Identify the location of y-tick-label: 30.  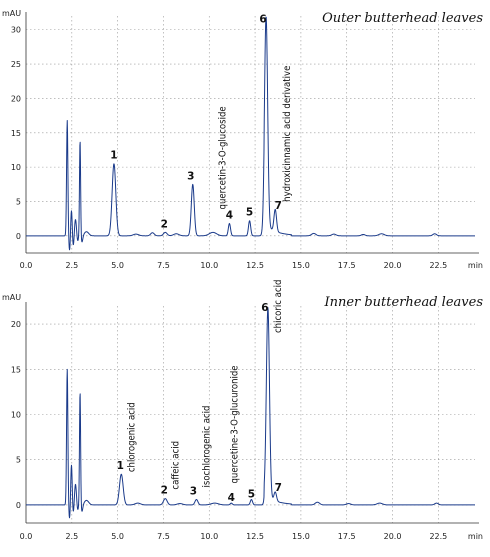
(16, 30).